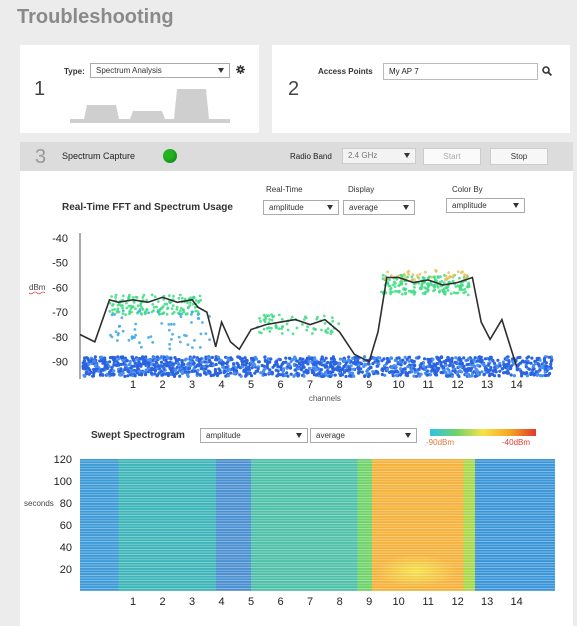 Image resolution: width=577 pixels, height=626 pixels. Describe the element at coordinates (452, 156) in the screenshot. I see `start-button: Start` at that location.